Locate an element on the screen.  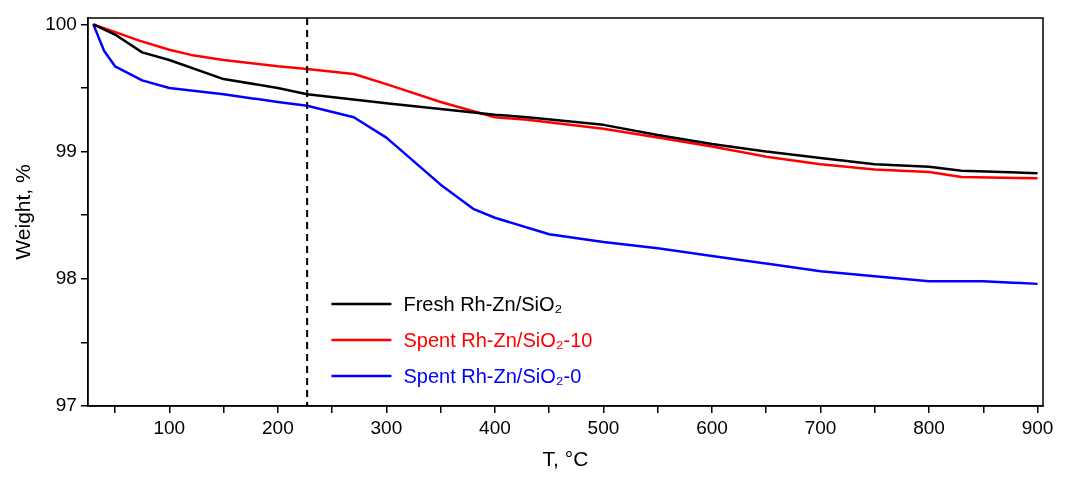
legend-label: Spent Rh-Zn/SiO₂-0 is located at coordinates (492, 375).